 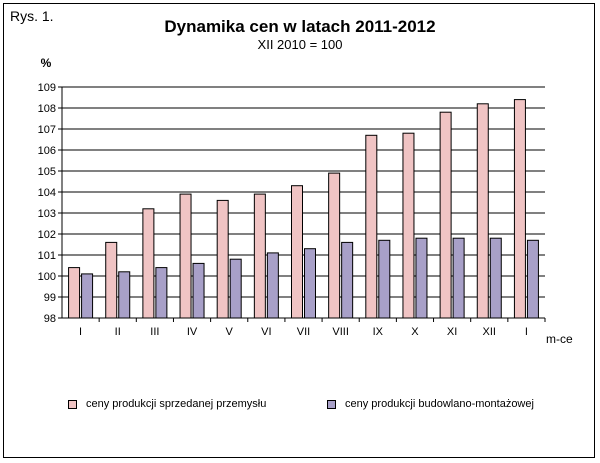 What do you see at coordinates (47, 172) in the screenshot?
I see `y-tick-label: 105` at bounding box center [47, 172].